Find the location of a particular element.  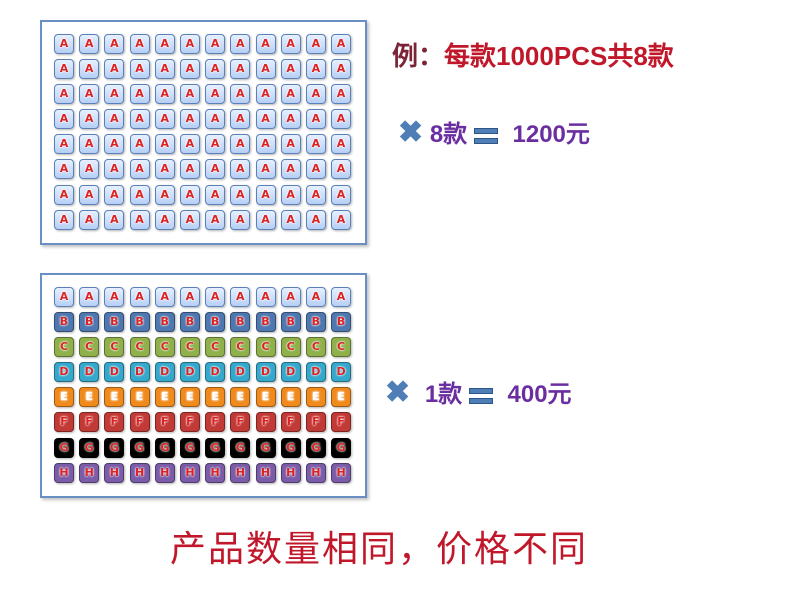

equals-icon is located at coordinates (480, 395).